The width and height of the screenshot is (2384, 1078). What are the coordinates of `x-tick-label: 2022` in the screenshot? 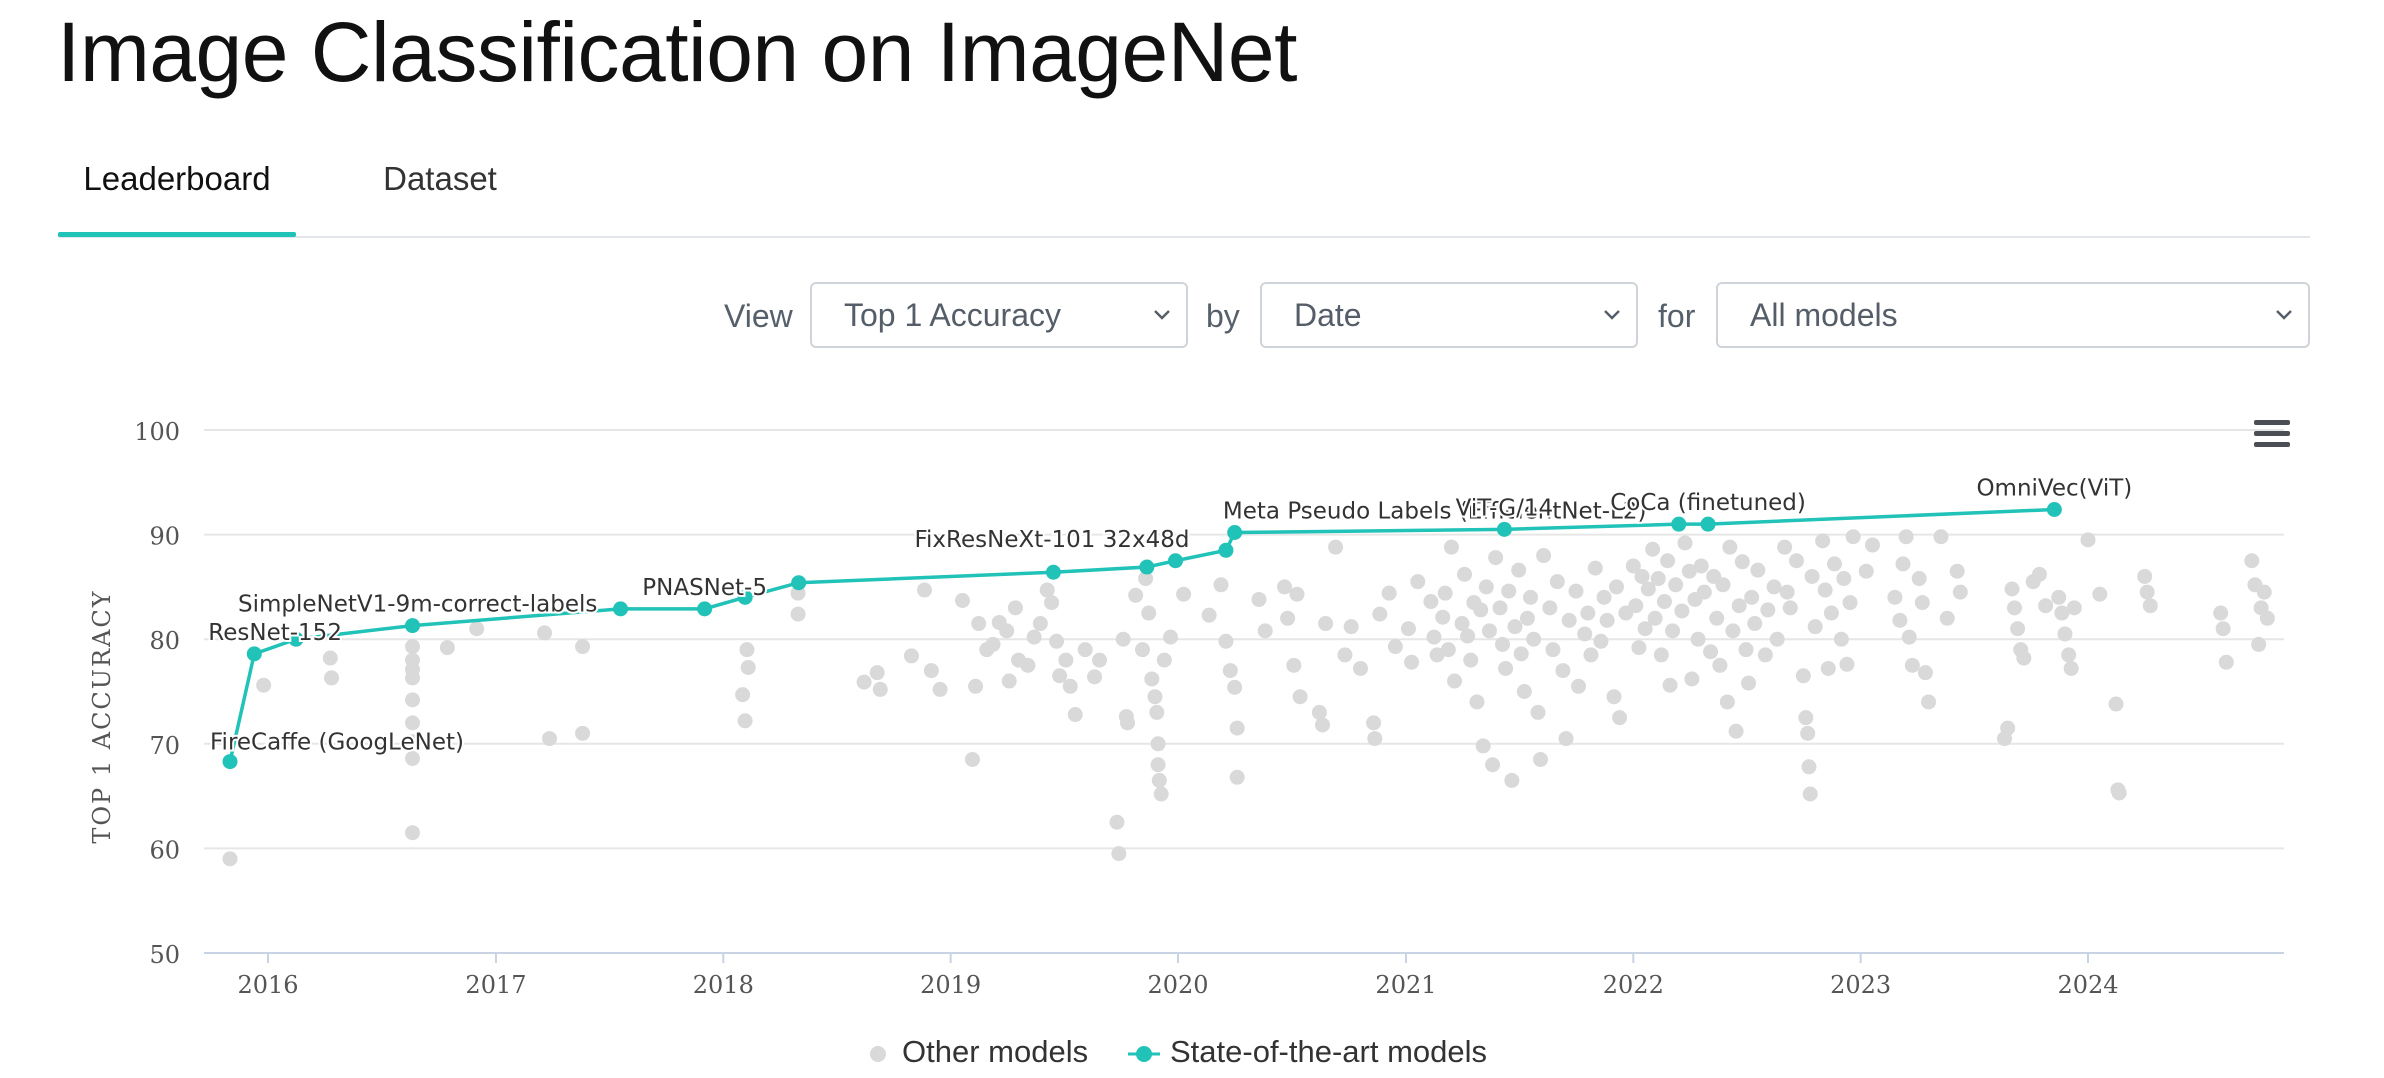 It's located at (1633, 985).